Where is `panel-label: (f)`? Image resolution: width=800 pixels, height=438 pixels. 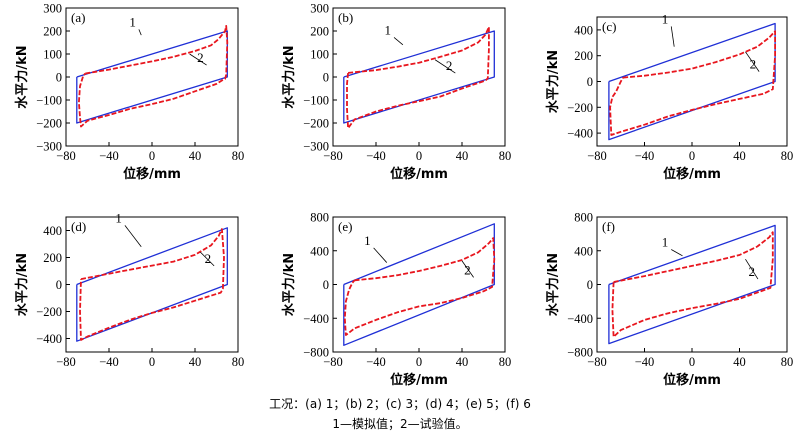
panel-label: (f) is located at coordinates (608, 226).